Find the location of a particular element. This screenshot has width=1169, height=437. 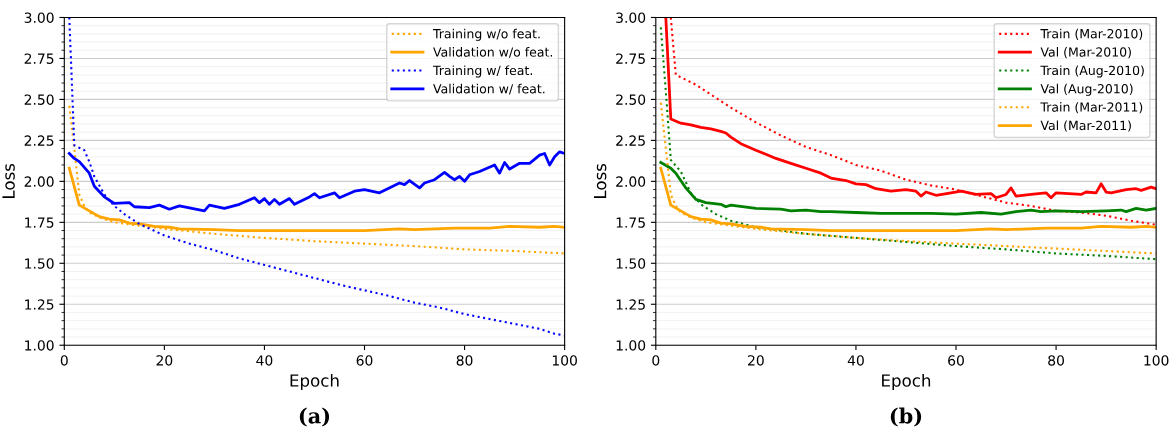

legend-label: Val (Mar-2011) is located at coordinates (1085, 126).